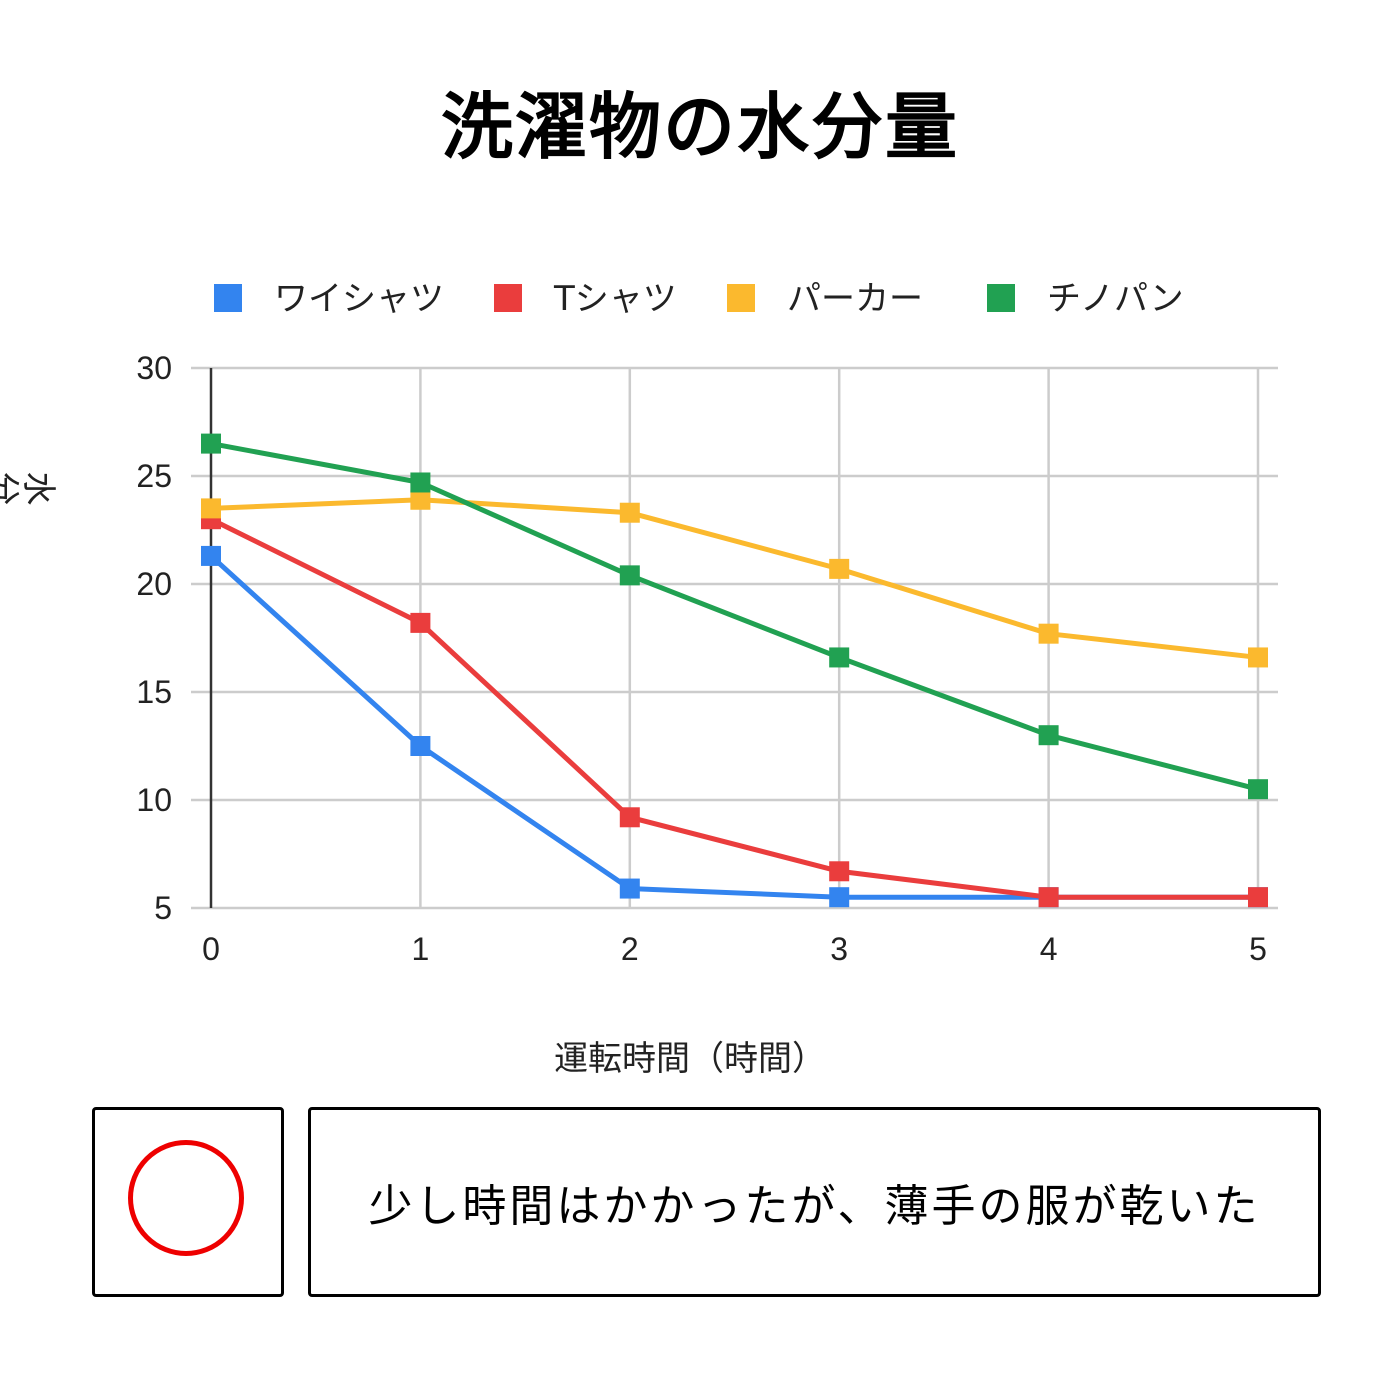 The image size is (1400, 1400). Describe the element at coordinates (154, 584) in the screenshot. I see `y-tick-label: 20` at that location.